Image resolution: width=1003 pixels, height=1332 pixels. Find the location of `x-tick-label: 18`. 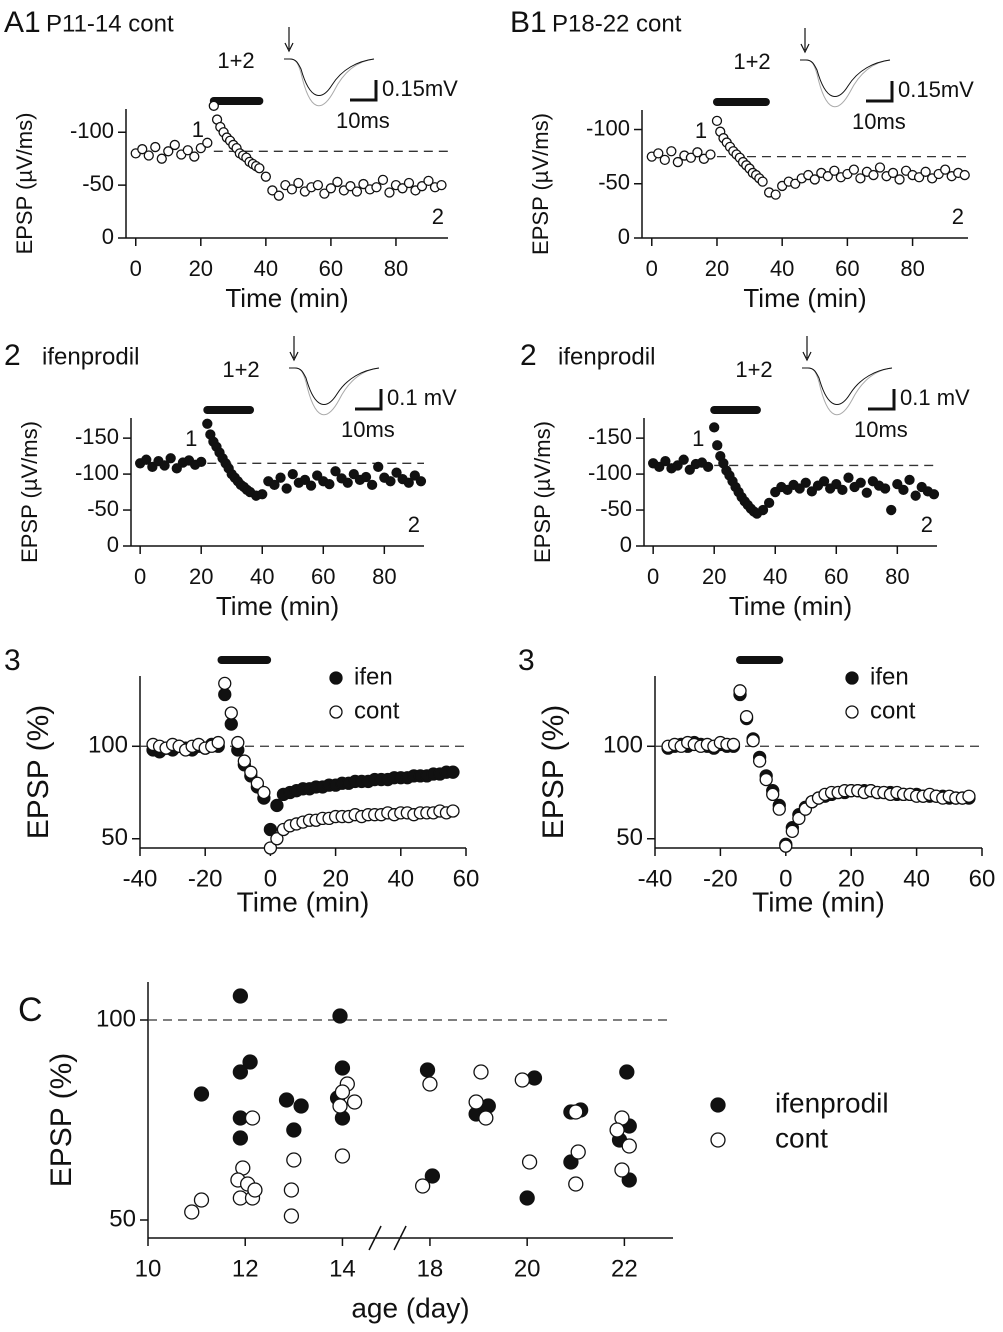

x-tick-label: 18 is located at coordinates (430, 1268).